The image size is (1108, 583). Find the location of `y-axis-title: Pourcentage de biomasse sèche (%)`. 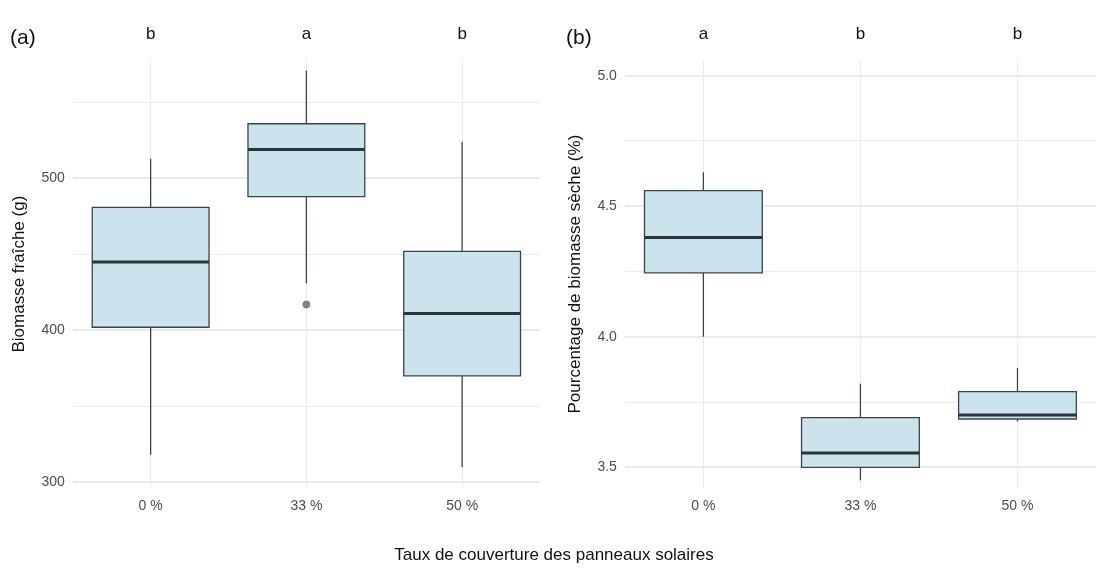

y-axis-title: Pourcentage de biomasse sèche (%) is located at coordinates (574, 274).